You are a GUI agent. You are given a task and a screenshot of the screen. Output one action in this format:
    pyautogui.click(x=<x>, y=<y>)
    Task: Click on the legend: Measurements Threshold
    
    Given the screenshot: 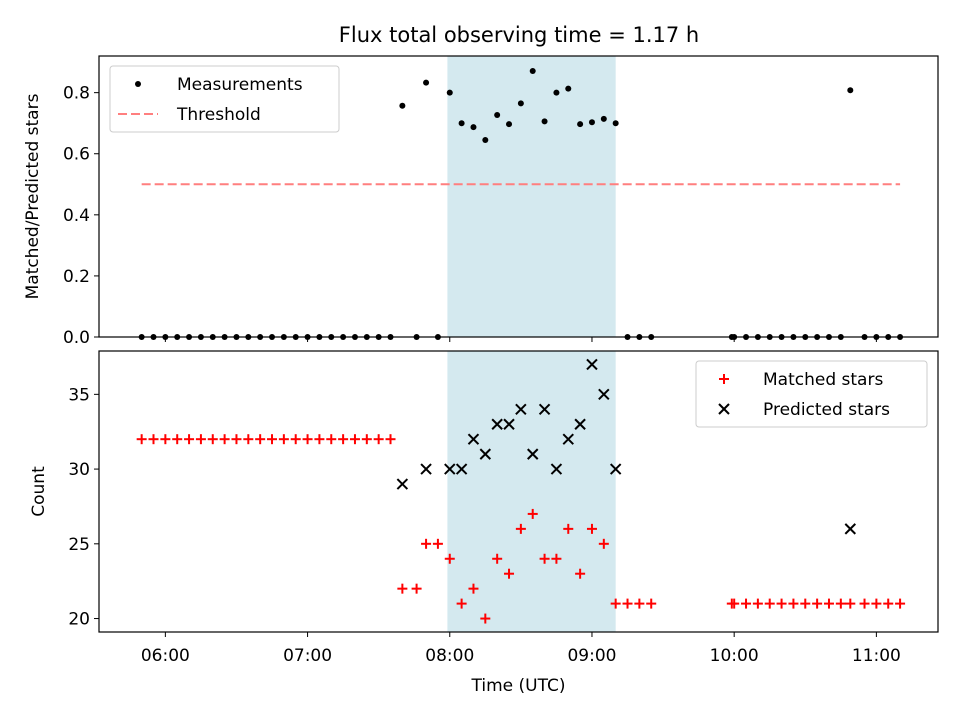 What is the action you would take?
    pyautogui.click(x=224, y=99)
    